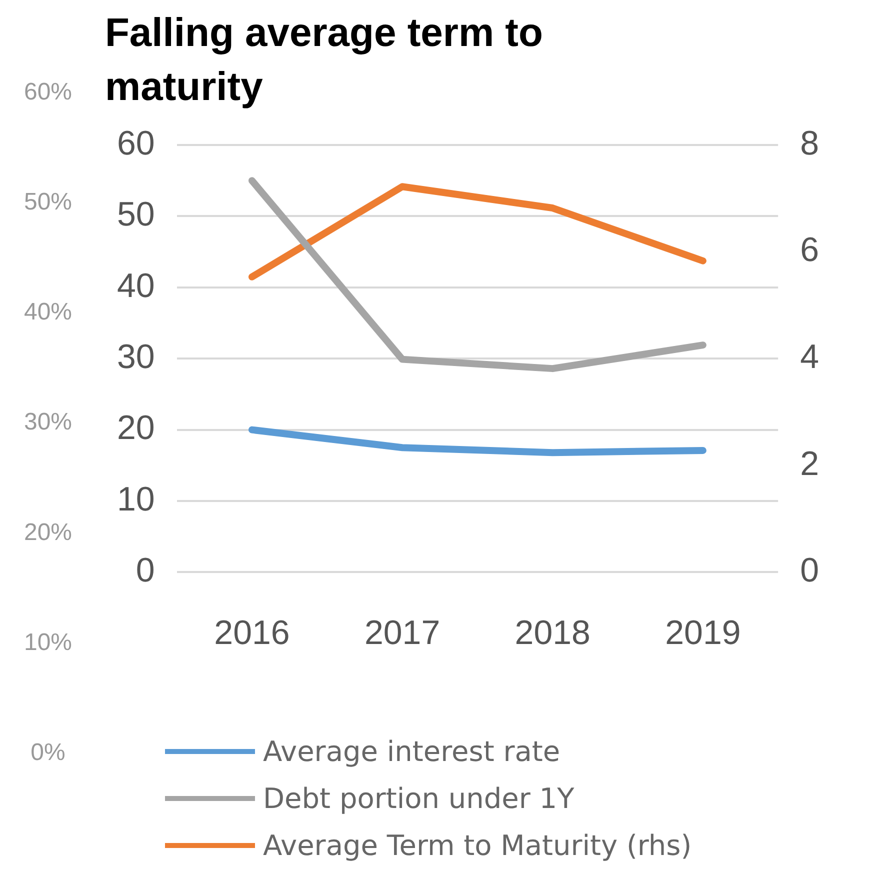 The height and width of the screenshot is (872, 871). What do you see at coordinates (477, 845) in the screenshot?
I see `legend-label: Average Term to Maturity (rhs)` at bounding box center [477, 845].